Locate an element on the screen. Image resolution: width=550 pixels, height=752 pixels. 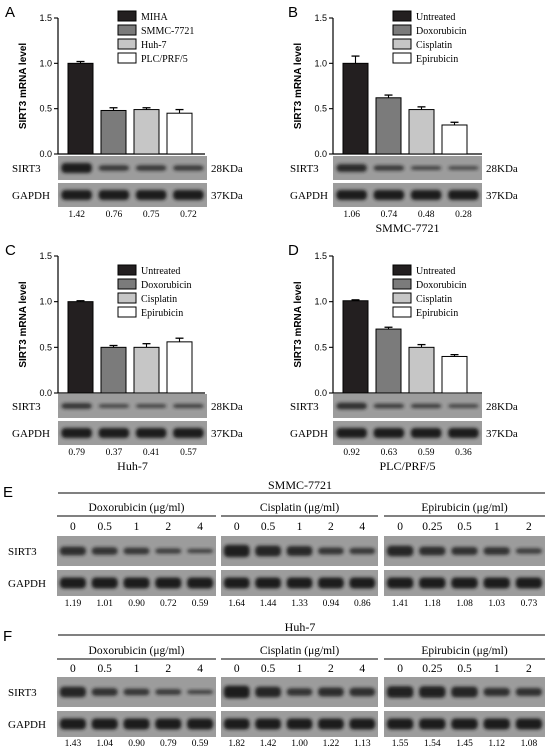
panel-d-legend-swatch is located at coordinates (402, 270).